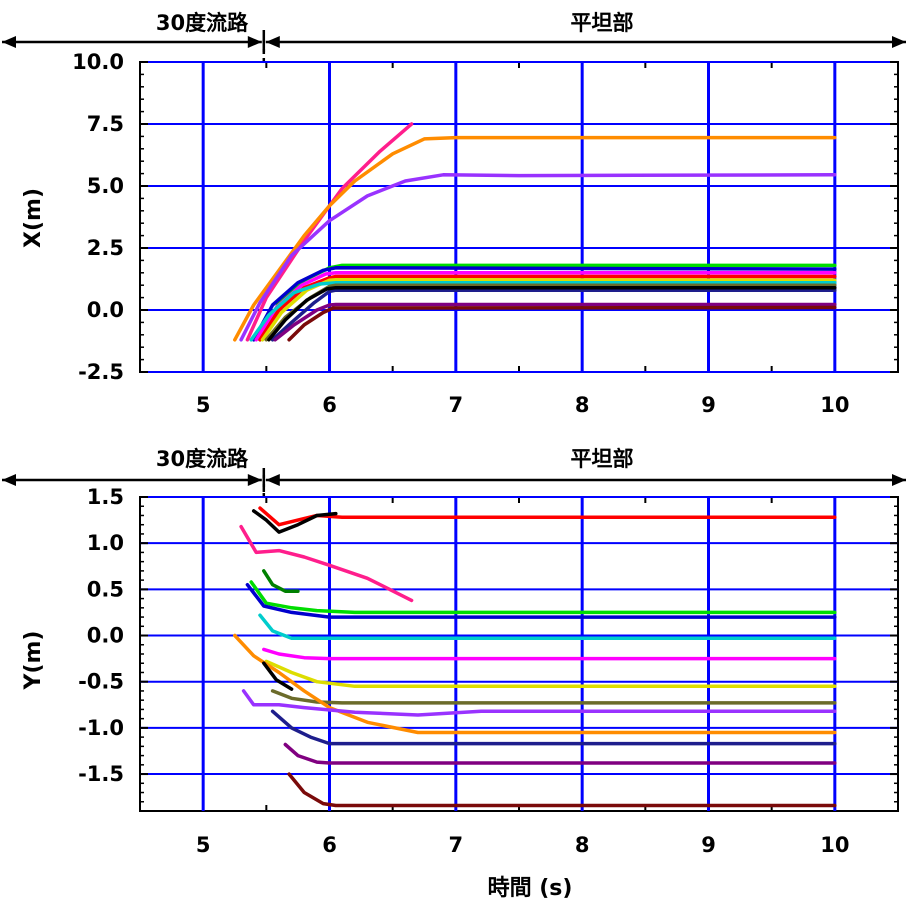 Image resolution: width=913 pixels, height=911 pixels. Describe the element at coordinates (105, 543) in the screenshot. I see `y-tick-label: 1.0` at that location.